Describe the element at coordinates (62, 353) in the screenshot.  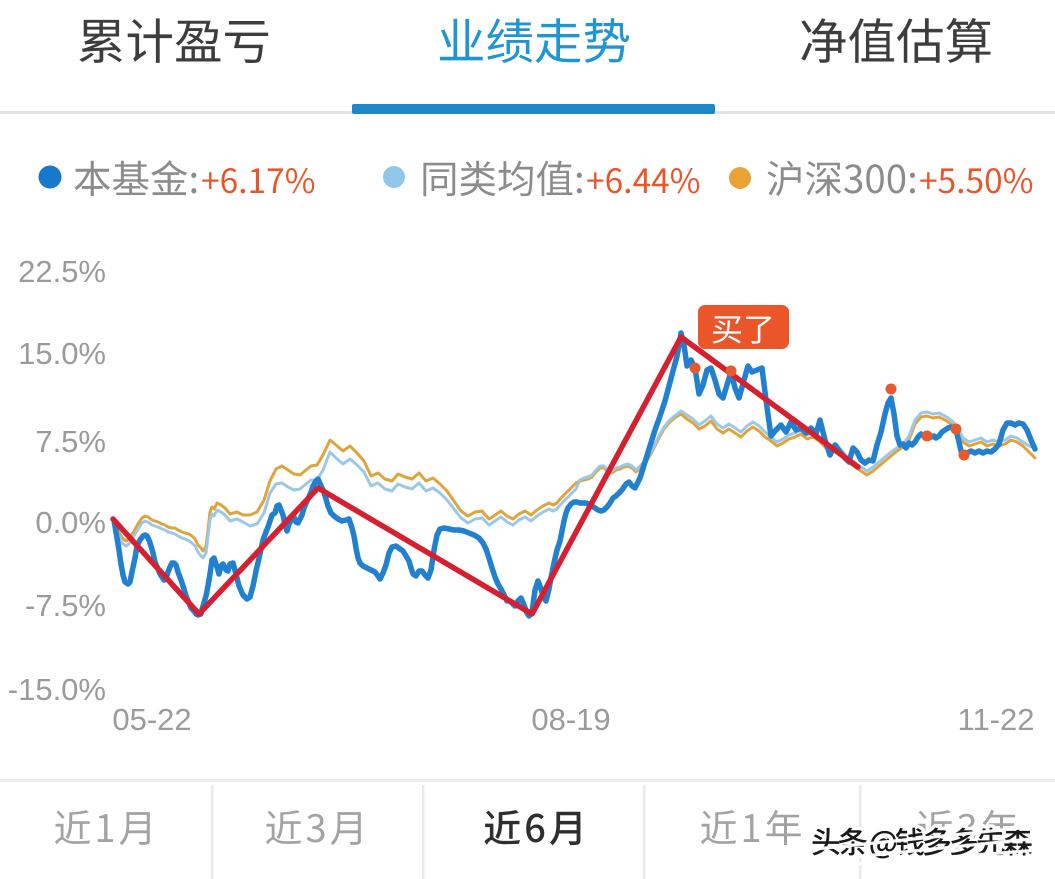
I see `svg-text: 15.0%` at that location.